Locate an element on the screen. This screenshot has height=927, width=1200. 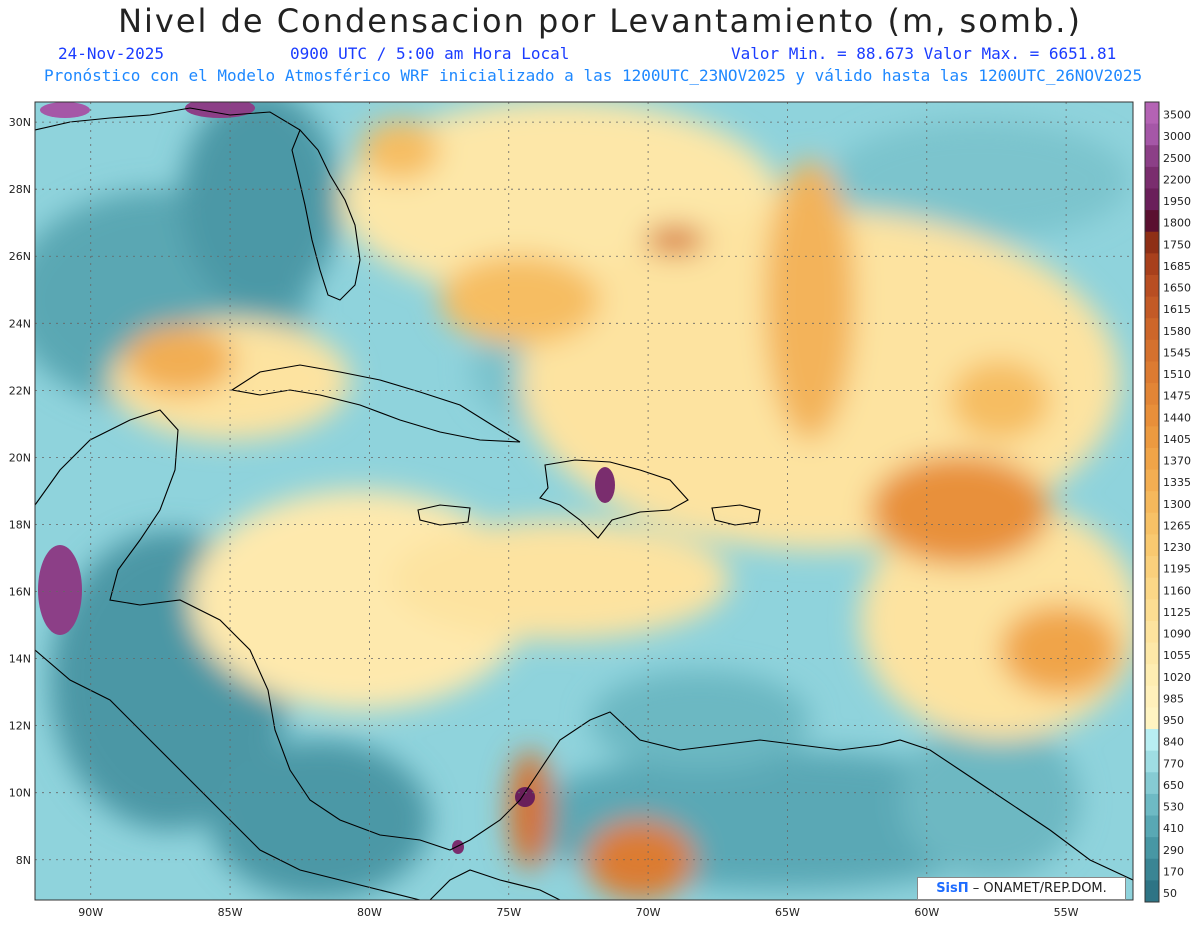
colorbar-label: 530 is located at coordinates (1173, 807).